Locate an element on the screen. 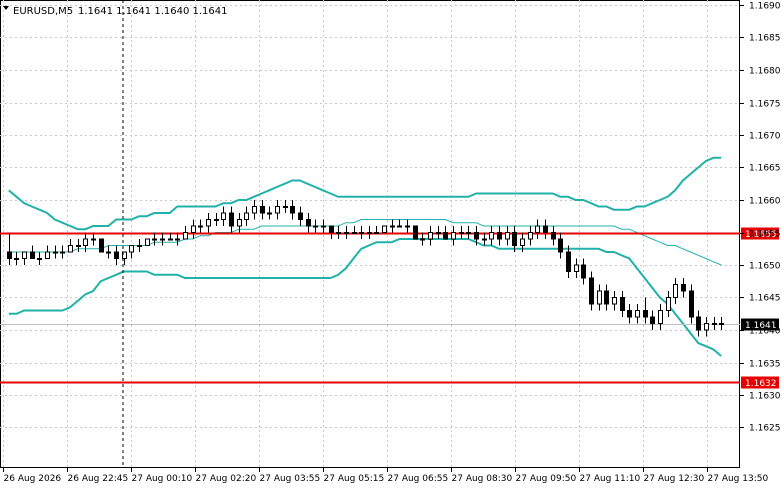  dropdown-triangle-icon is located at coordinates (6, 8).